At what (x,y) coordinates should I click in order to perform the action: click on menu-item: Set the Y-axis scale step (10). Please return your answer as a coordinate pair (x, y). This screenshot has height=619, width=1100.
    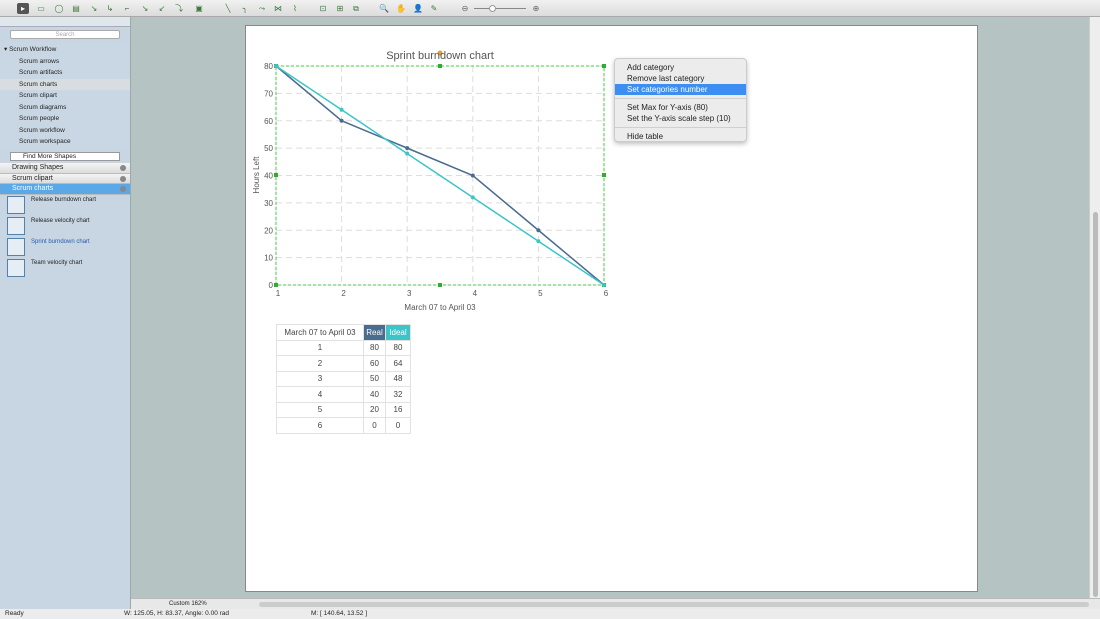
    Looking at the image, I should click on (679, 118).